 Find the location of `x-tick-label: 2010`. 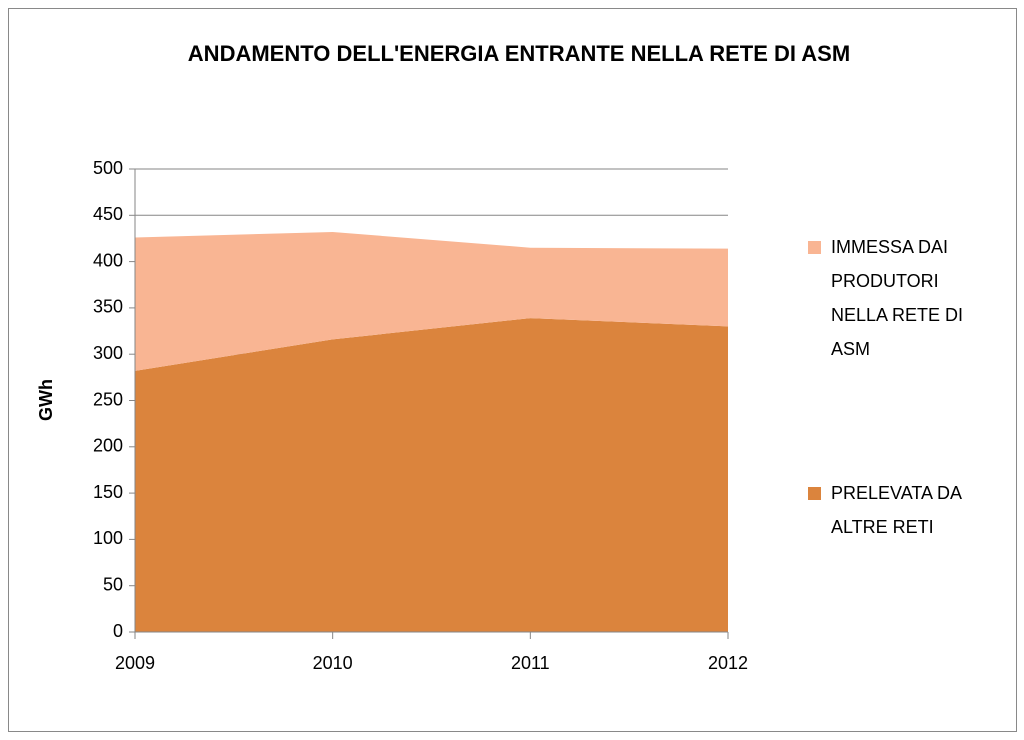

x-tick-label: 2010 is located at coordinates (333, 663).